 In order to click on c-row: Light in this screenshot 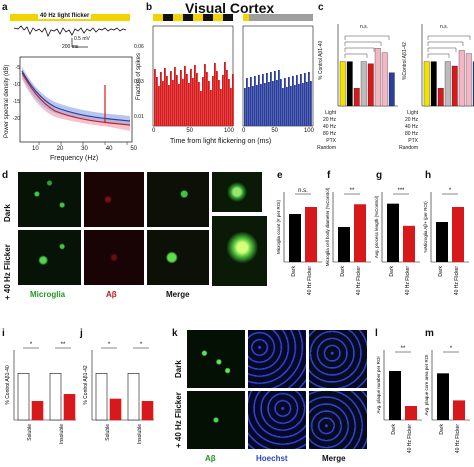, I will do `click(412, 113)`.